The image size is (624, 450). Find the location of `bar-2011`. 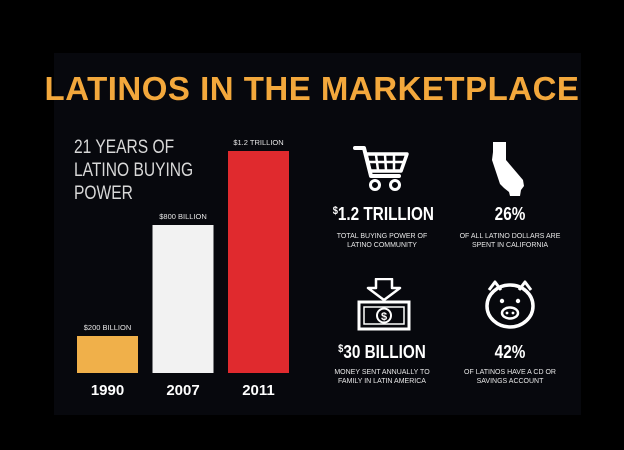

bar-2011 is located at coordinates (258, 262).